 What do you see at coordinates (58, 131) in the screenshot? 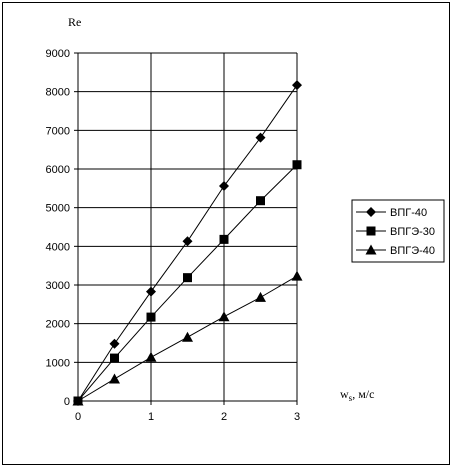
I see `y-tick-label: 7000` at bounding box center [58, 131].